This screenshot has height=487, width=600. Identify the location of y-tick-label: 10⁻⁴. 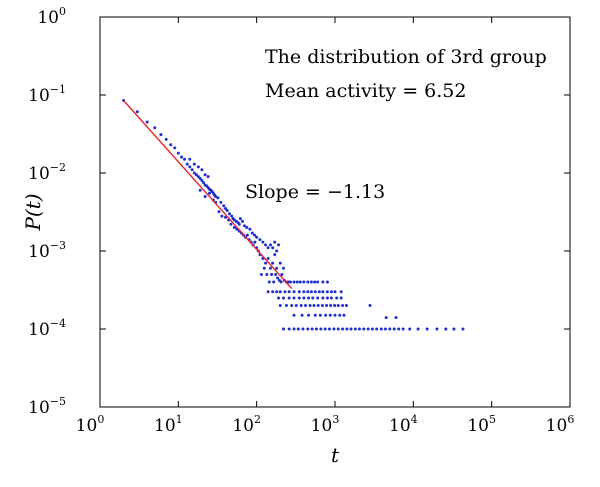
(47, 328).